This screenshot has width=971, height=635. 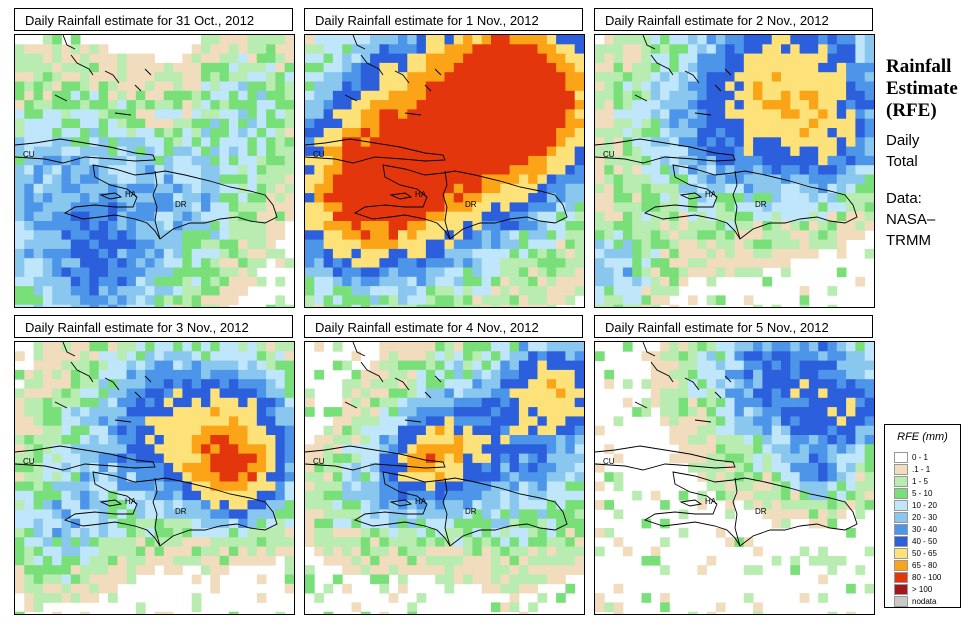 What do you see at coordinates (901, 517) in the screenshot?
I see `legend-swatch` at bounding box center [901, 517].